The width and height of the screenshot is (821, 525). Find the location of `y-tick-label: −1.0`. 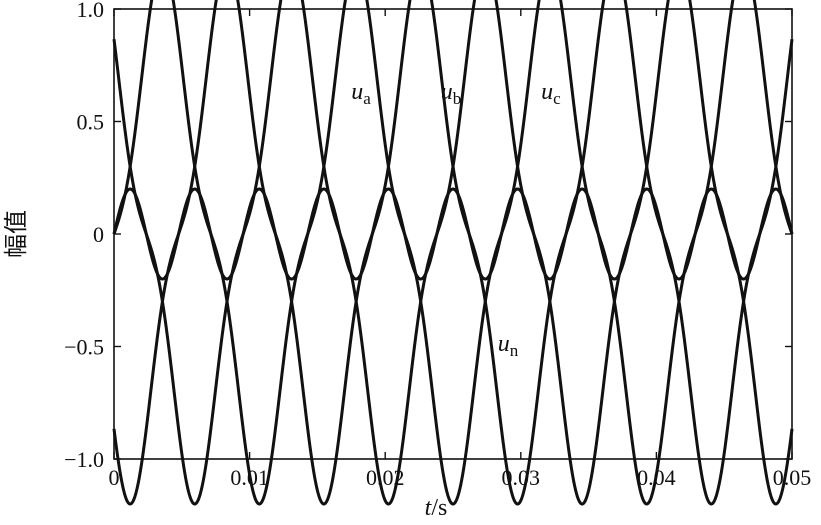

y-tick-label: −1.0 is located at coordinates (84, 459).